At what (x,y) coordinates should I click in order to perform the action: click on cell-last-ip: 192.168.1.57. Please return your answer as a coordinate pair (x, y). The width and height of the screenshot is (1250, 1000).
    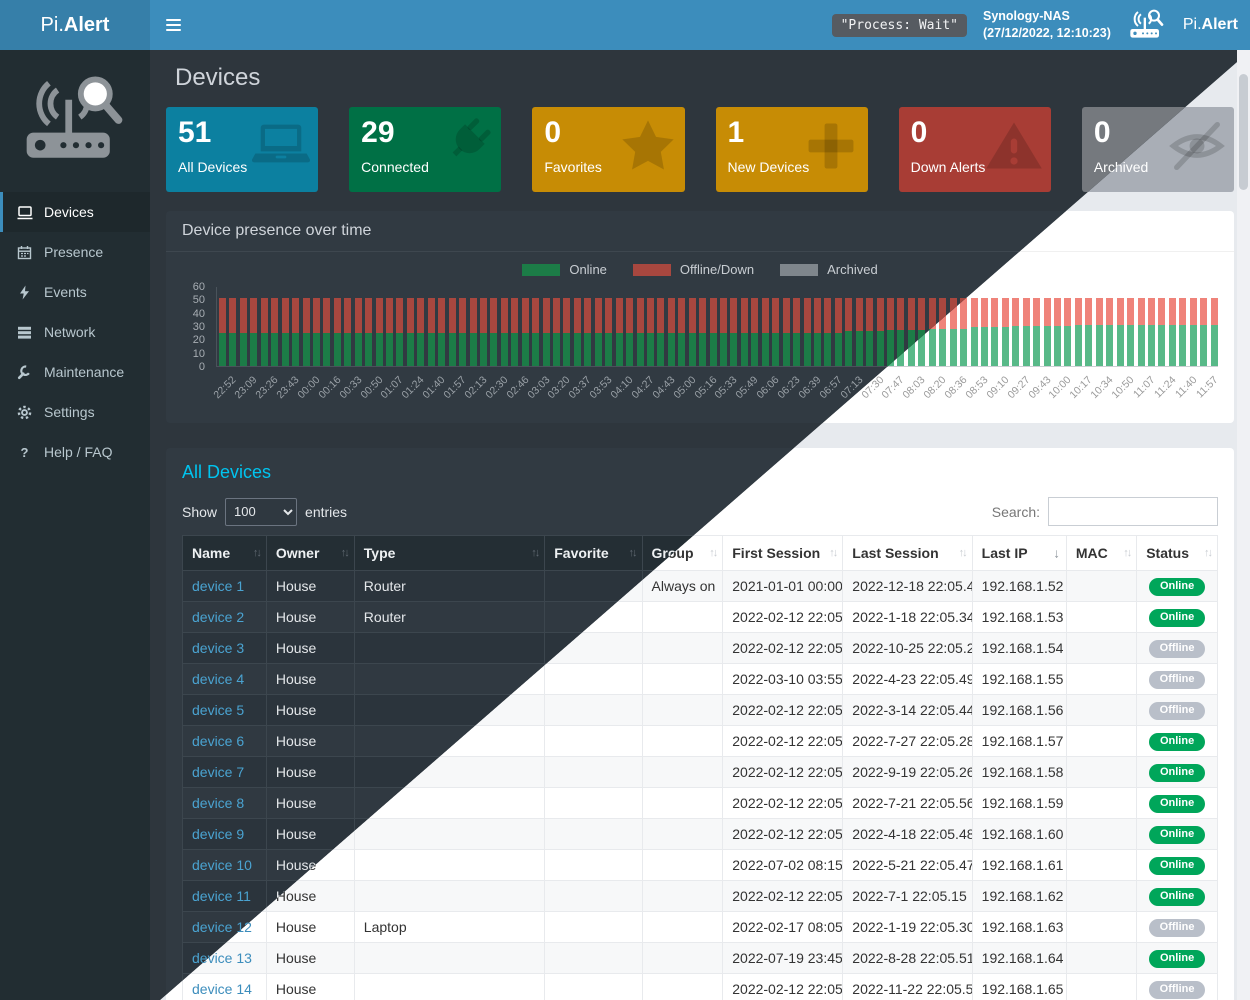
    Looking at the image, I should click on (1019, 741).